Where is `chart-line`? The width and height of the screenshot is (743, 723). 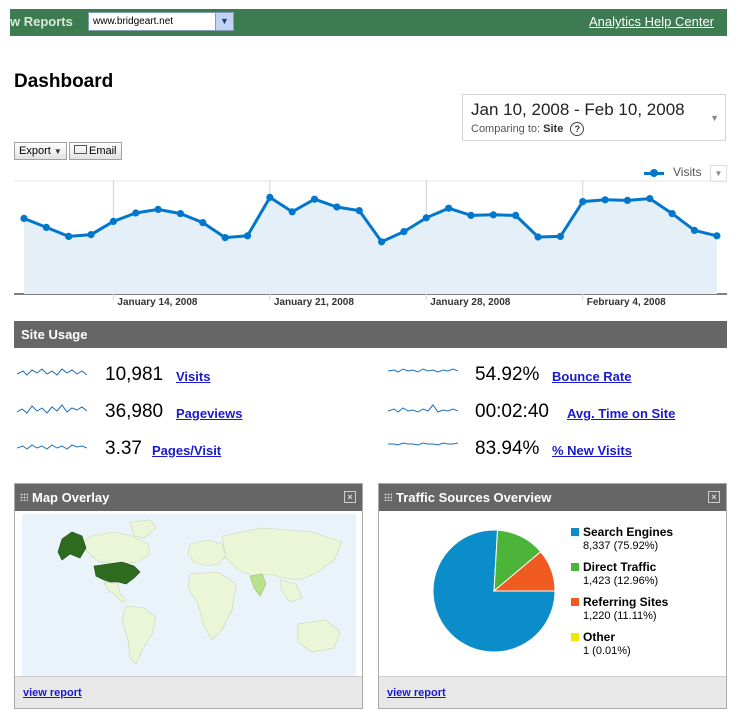 chart-line is located at coordinates (370, 219).